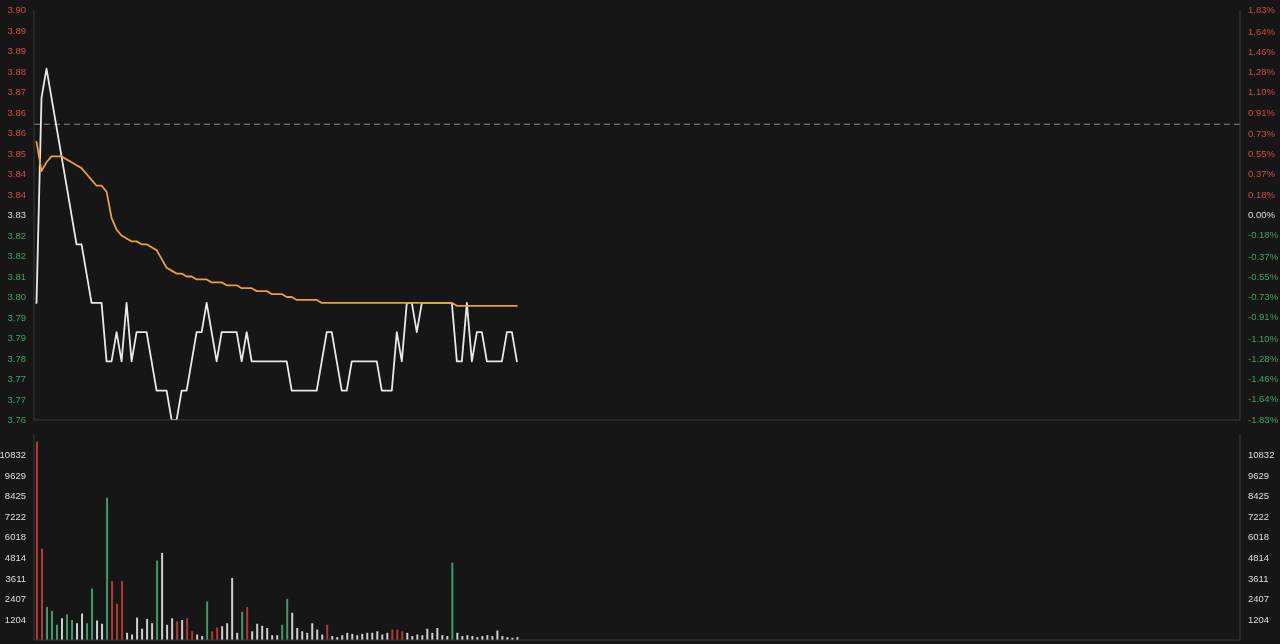 This screenshot has width=1280, height=644. Describe the element at coordinates (15, 537) in the screenshot. I see `y-tick-label: 6018` at that location.